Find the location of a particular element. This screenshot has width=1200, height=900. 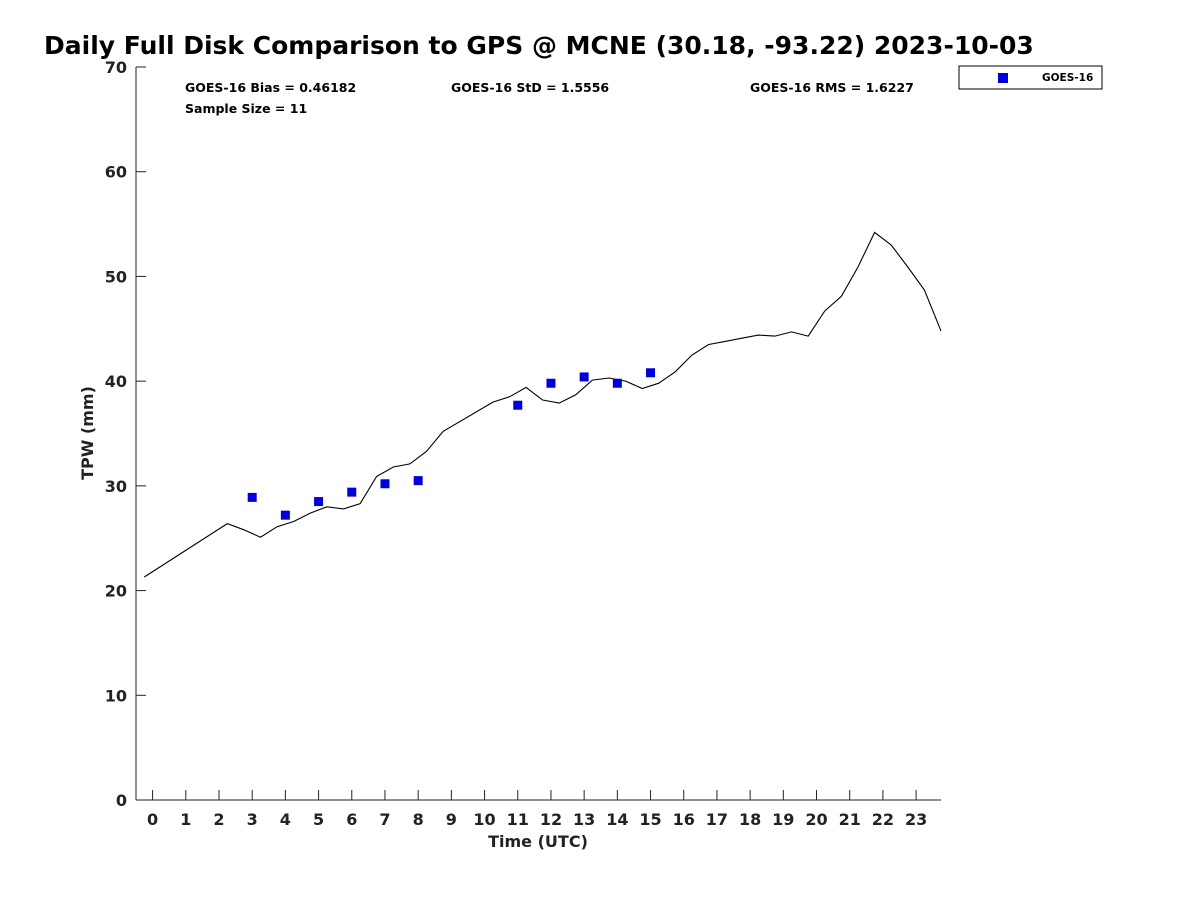

x-tick-label: 17 is located at coordinates (717, 819).